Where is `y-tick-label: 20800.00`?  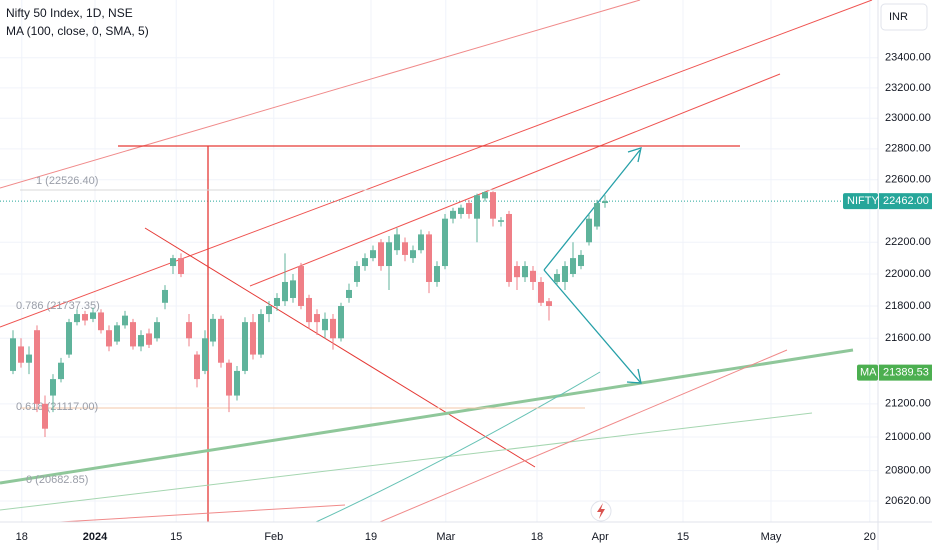 y-tick-label: 20800.00 is located at coordinates (908, 470).